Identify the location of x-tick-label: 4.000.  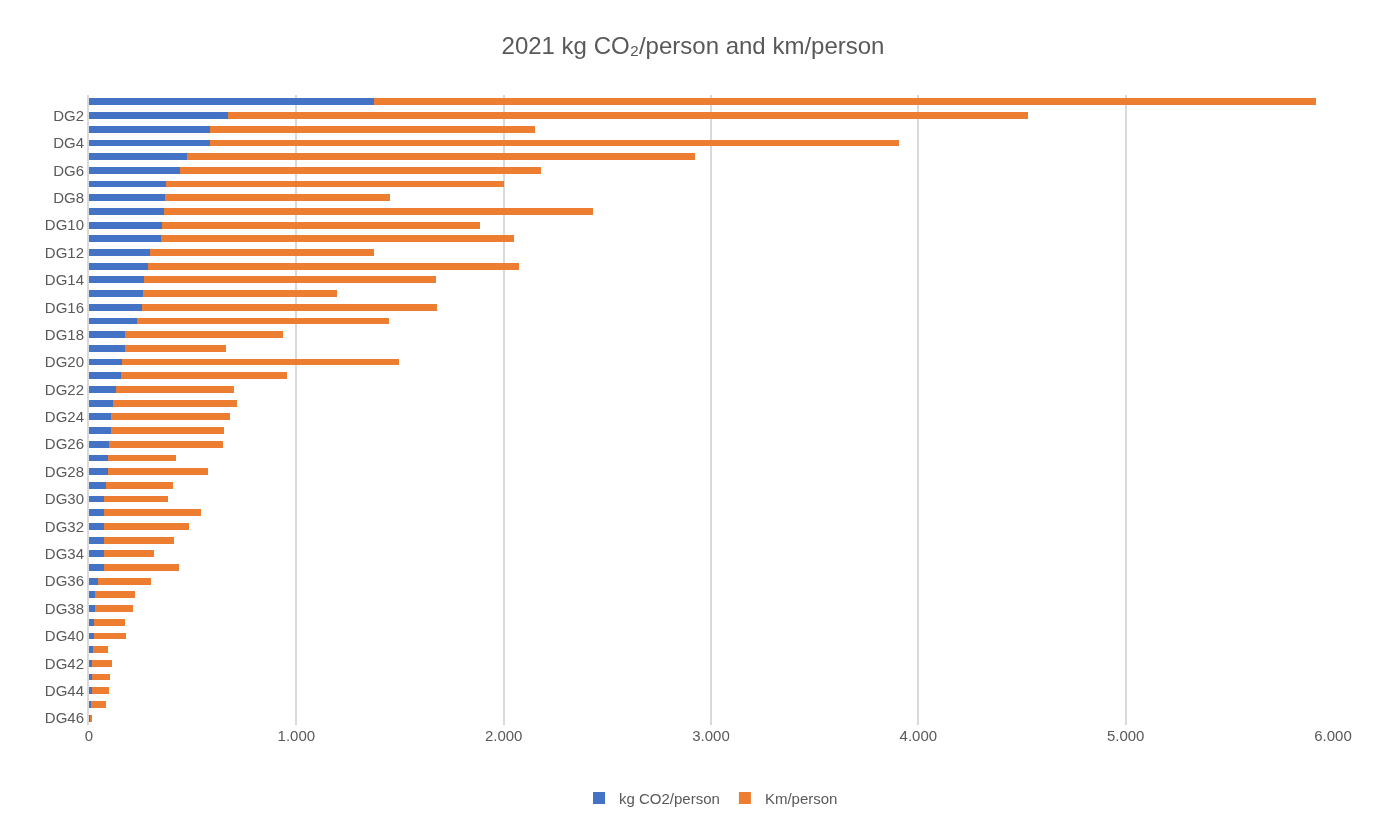
(918, 735).